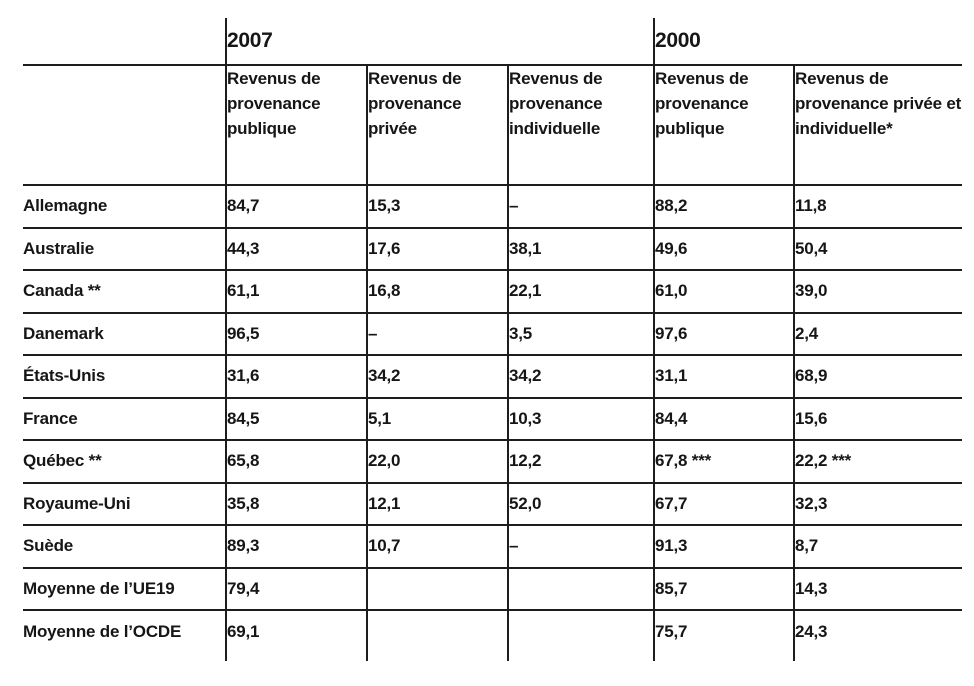 The height and width of the screenshot is (686, 974). Describe the element at coordinates (723, 419) in the screenshot. I see `cell-value: 84,4` at that location.